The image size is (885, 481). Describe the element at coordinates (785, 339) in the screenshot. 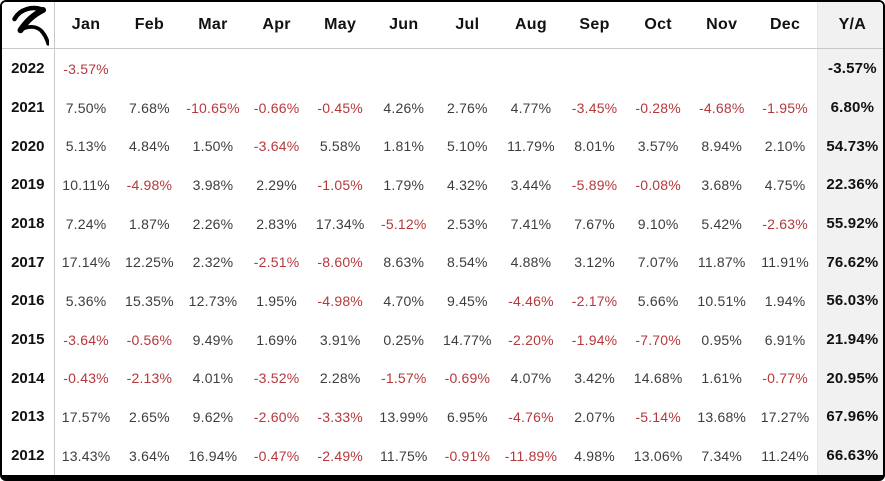

I see `cell-monthly-return: 6.91%` at that location.